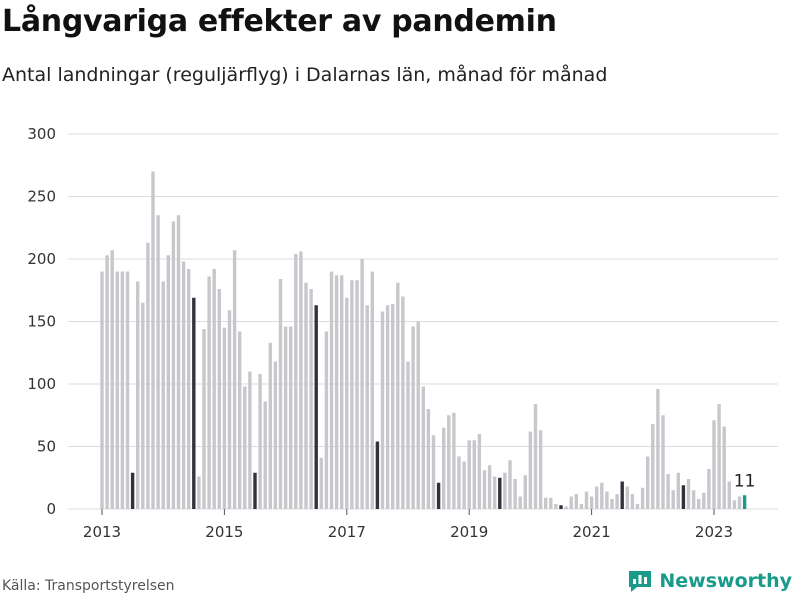 The width and height of the screenshot is (800, 600). Describe the element at coordinates (347, 532) in the screenshot. I see `x-tick-label: 2017` at that location.